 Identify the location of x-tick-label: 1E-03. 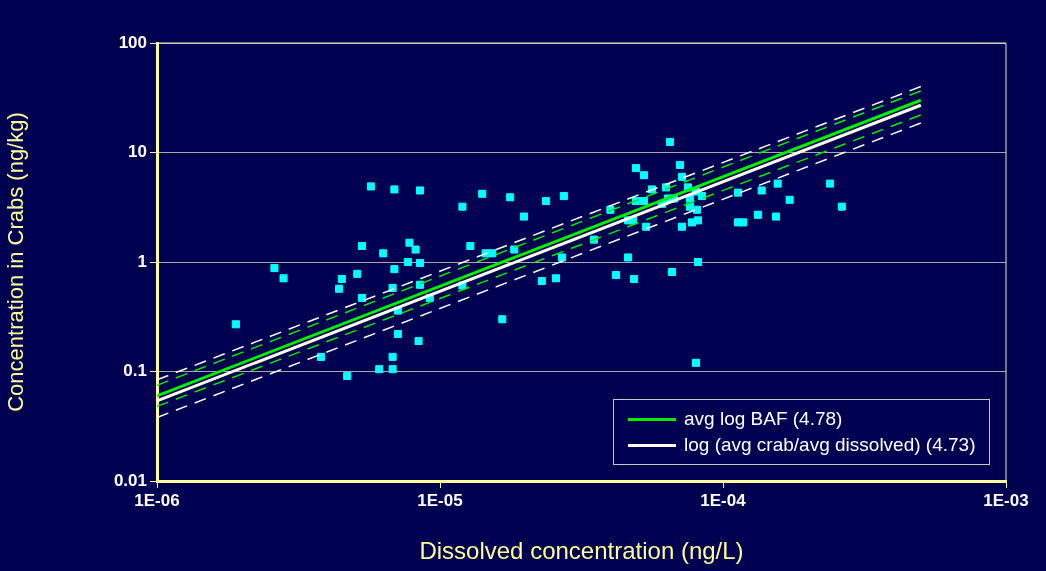
(1006, 500).